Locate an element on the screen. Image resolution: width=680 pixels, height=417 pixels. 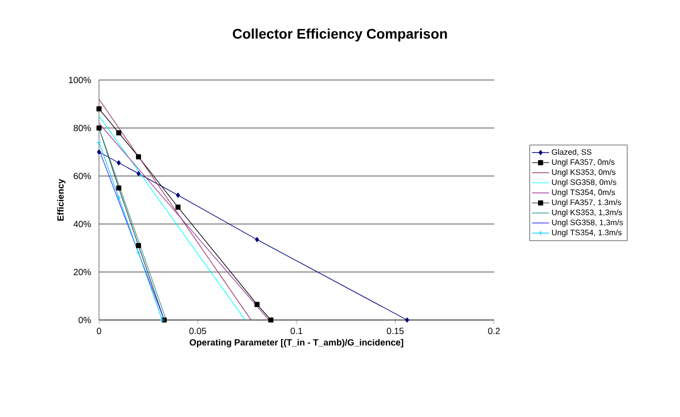
y-tick-label: 80% is located at coordinates (82, 128).